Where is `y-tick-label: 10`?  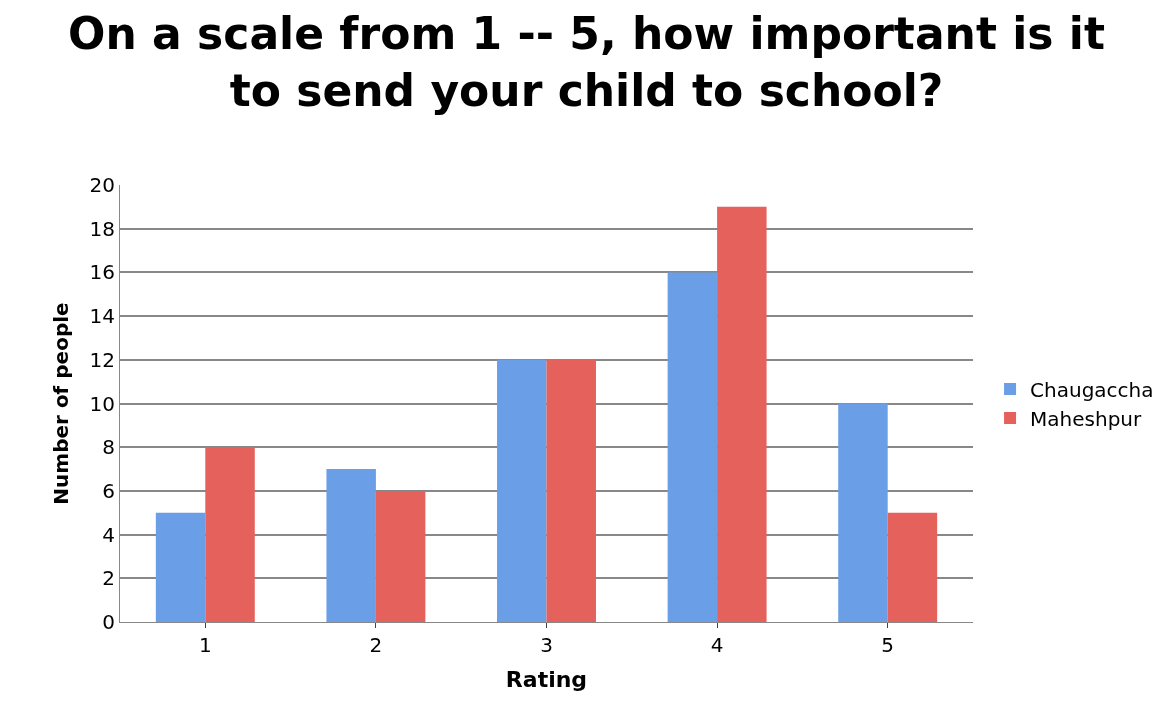 y-tick-label: 10 is located at coordinates (102, 403).